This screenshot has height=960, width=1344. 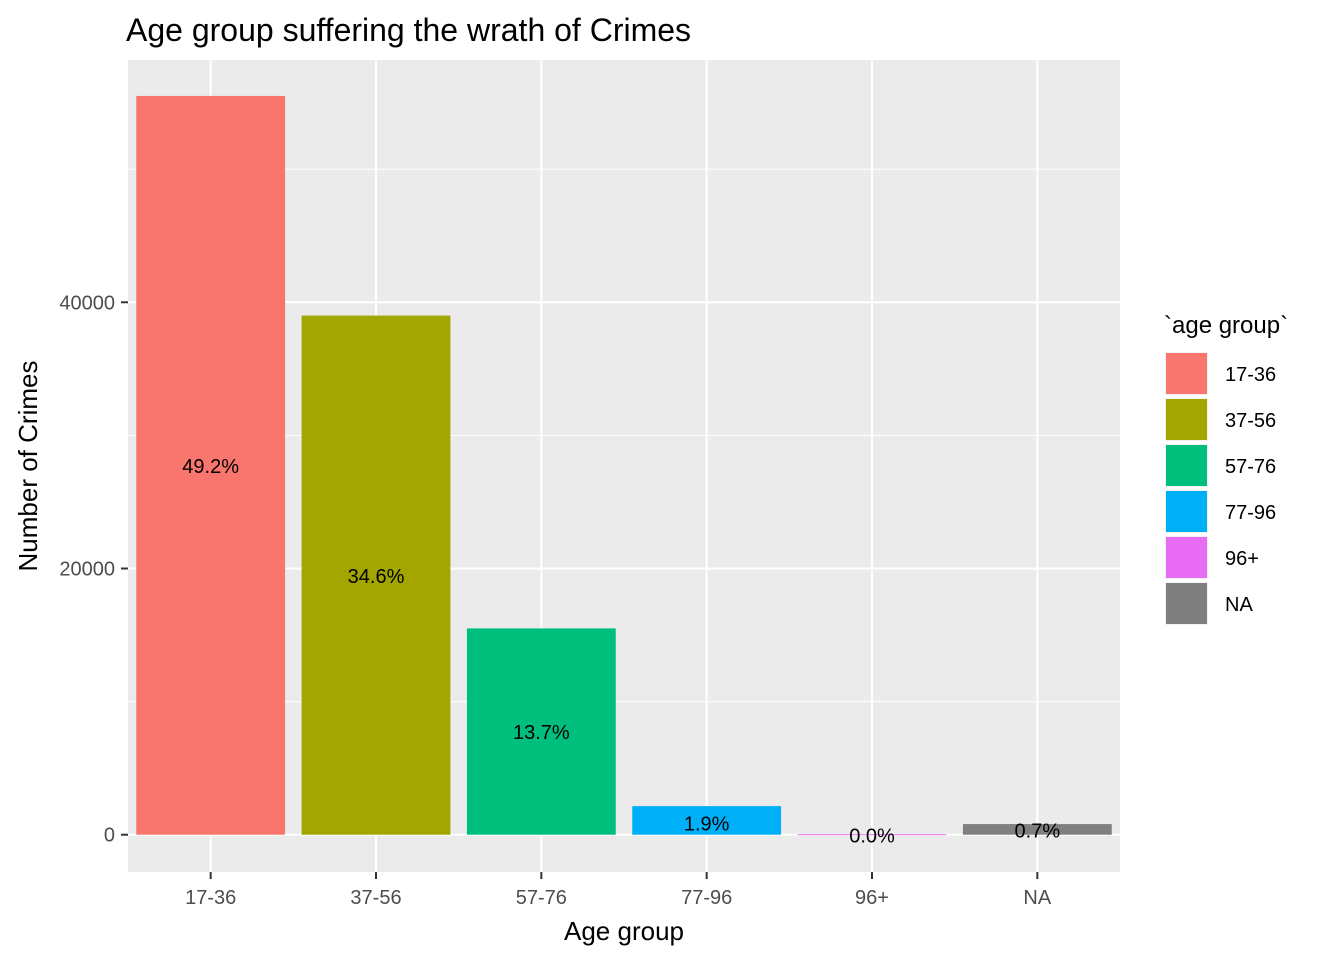 I want to click on bar-data-label: 49.2%, so click(x=210, y=467).